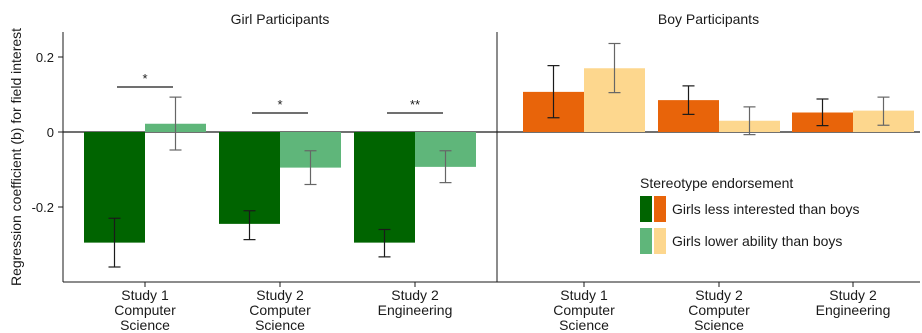 This screenshot has width=922, height=333. I want to click on legend-label: Girls lower ability than boys, so click(757, 241).